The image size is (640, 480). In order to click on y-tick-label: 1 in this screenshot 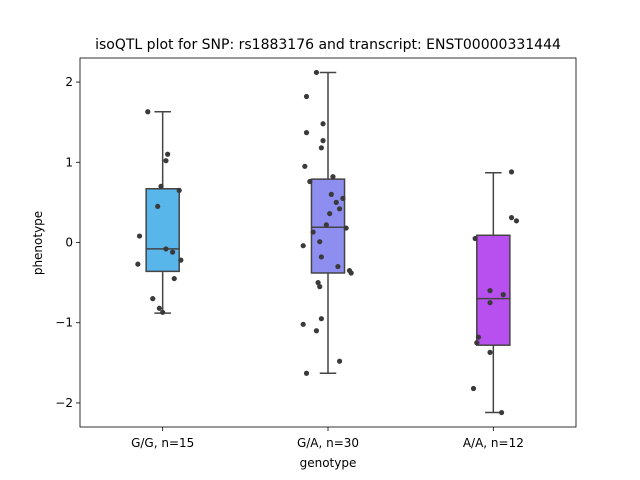, I will do `click(69, 162)`.